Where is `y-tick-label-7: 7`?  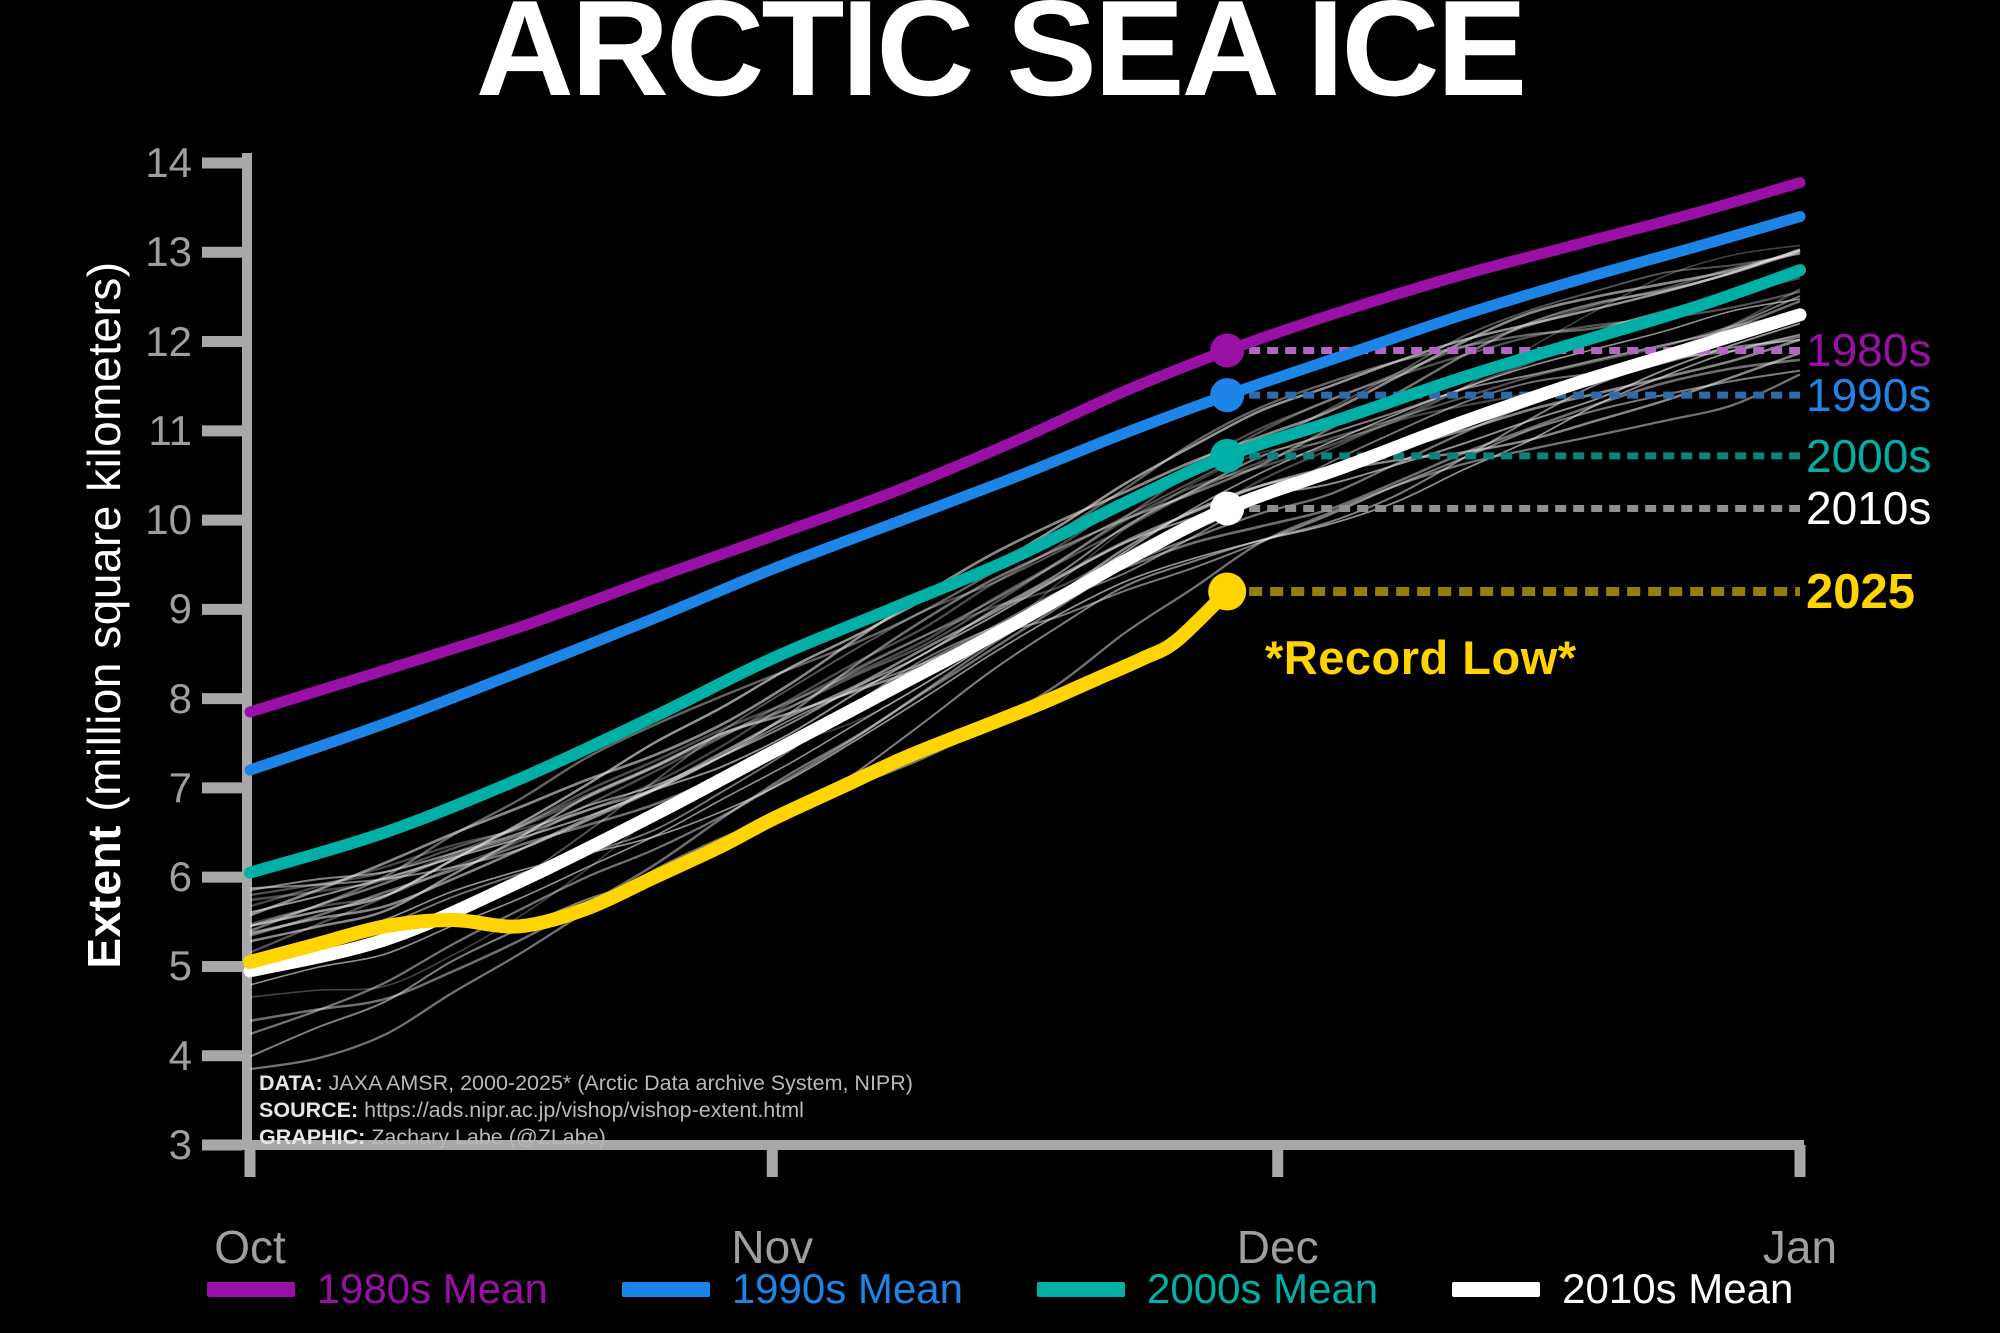
y-tick-label-7: 7 is located at coordinates (180, 787).